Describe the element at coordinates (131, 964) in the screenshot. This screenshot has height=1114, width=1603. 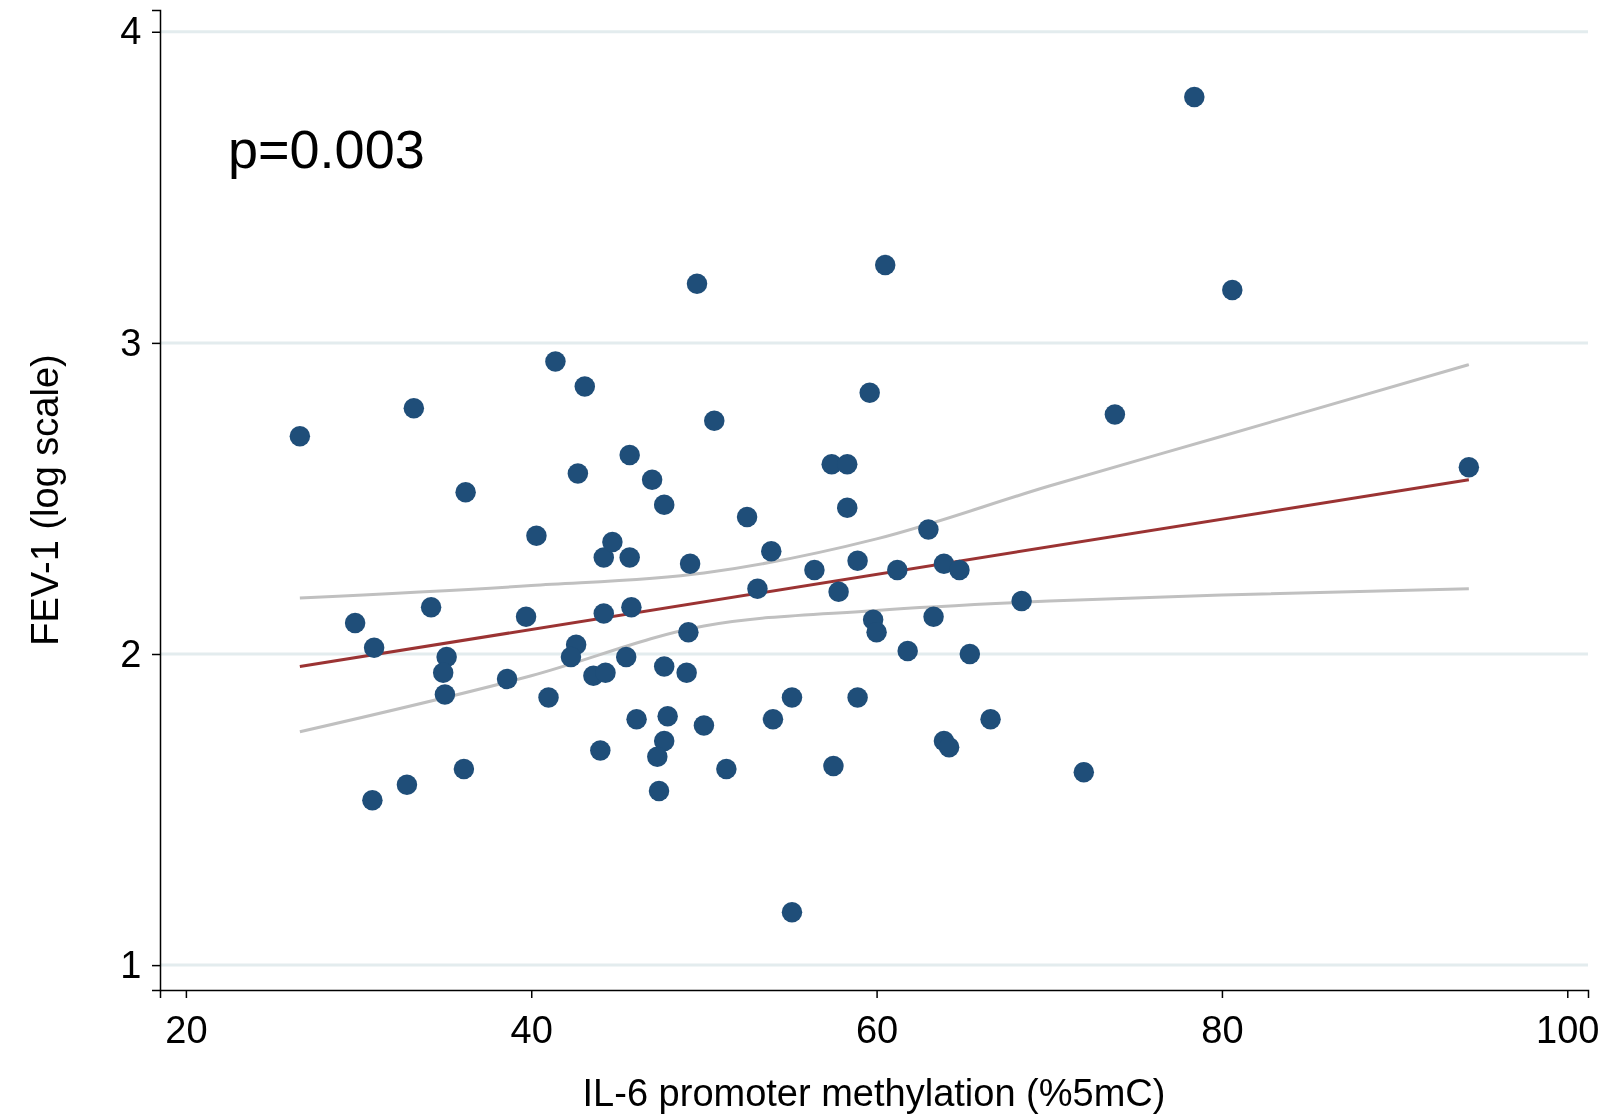
I see `y-tick-label: 1` at that location.